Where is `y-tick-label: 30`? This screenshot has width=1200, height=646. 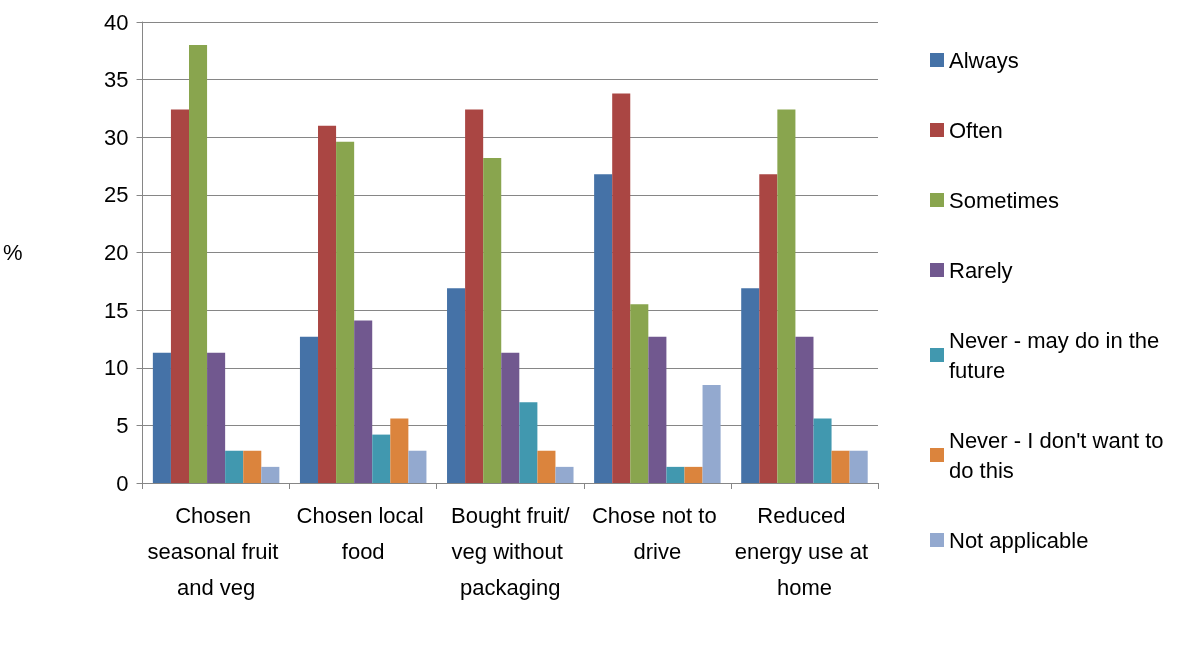 y-tick-label: 30 is located at coordinates (116, 137).